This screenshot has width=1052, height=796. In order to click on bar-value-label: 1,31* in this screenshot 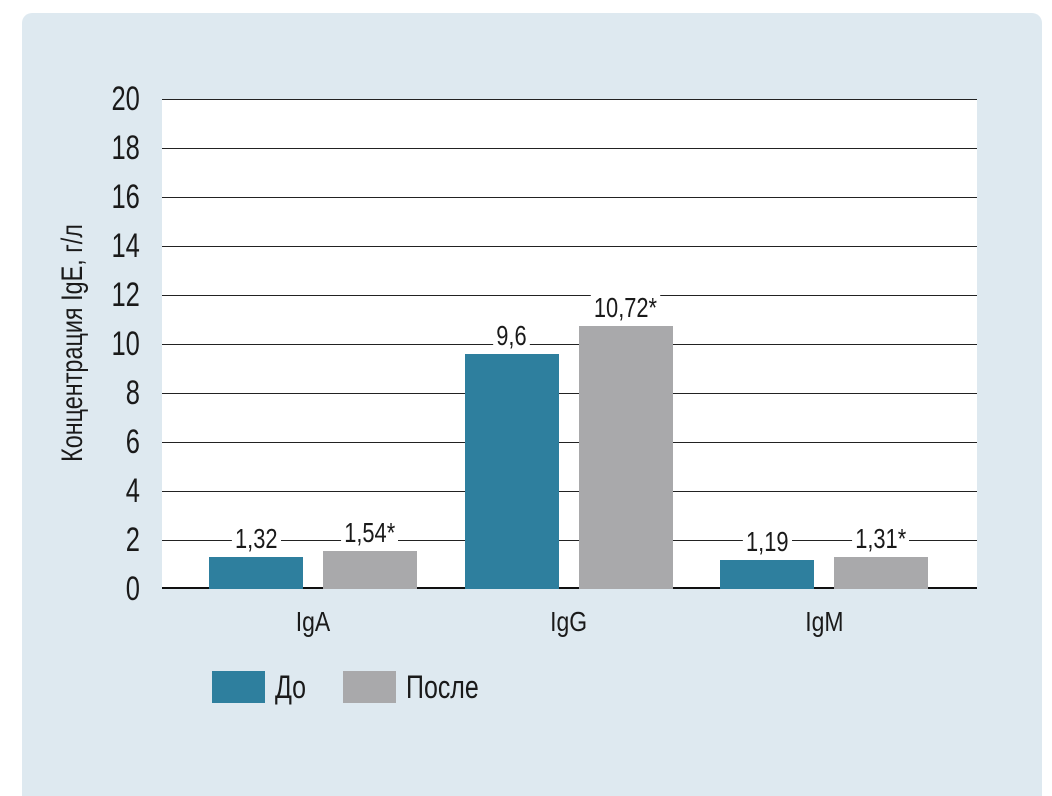, I will do `click(881, 538)`.